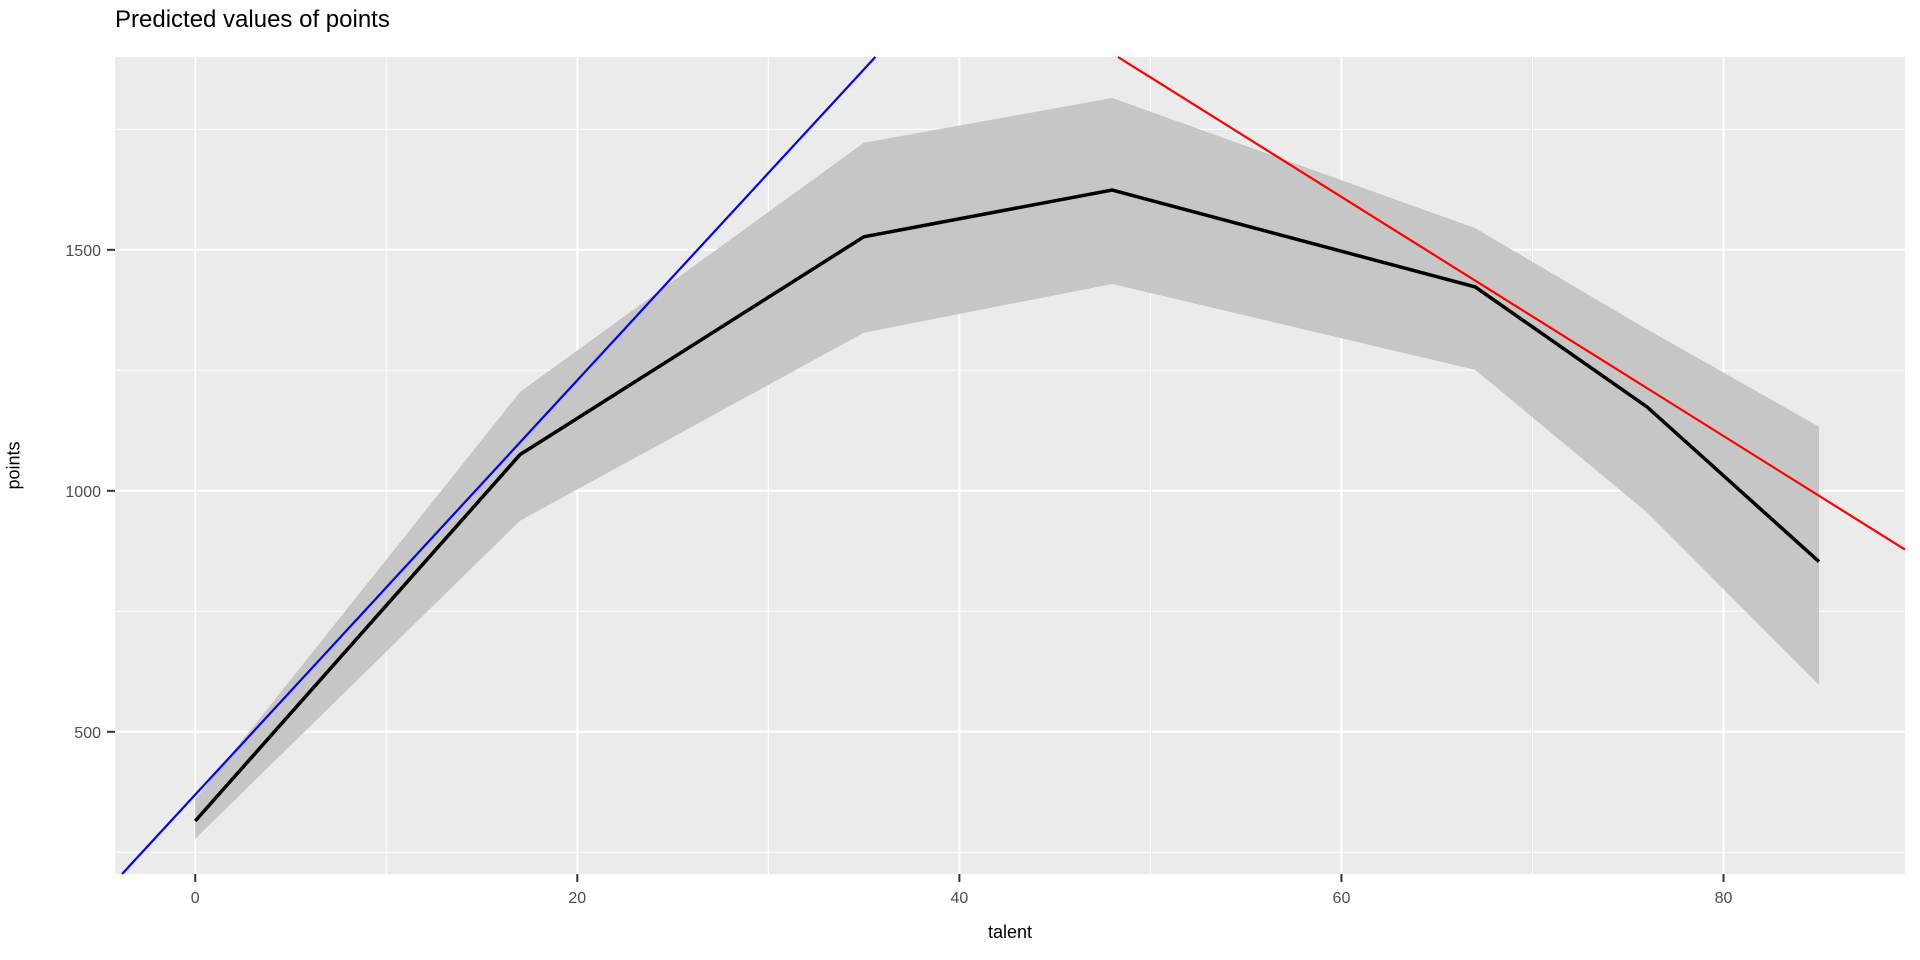 This screenshot has height=960, width=1920. Describe the element at coordinates (83, 251) in the screenshot. I see `y-tick-label: 1500` at that location.